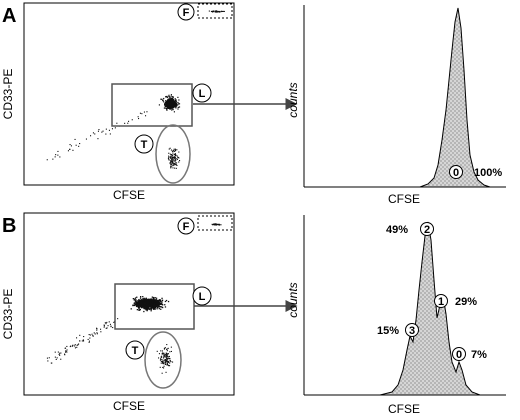 The image size is (520, 420). I want to click on histogram-b-div3-label: 3, so click(412, 331).